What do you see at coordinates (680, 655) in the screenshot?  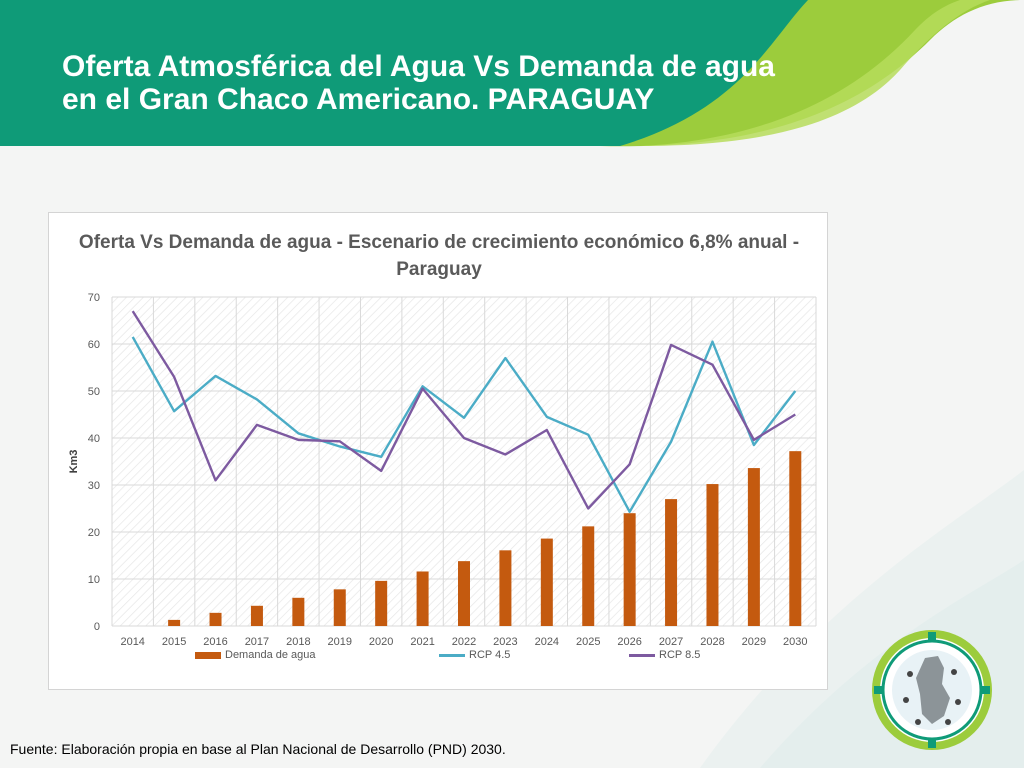 I see `legend-label-rcp85: RCP 8.5` at bounding box center [680, 655].